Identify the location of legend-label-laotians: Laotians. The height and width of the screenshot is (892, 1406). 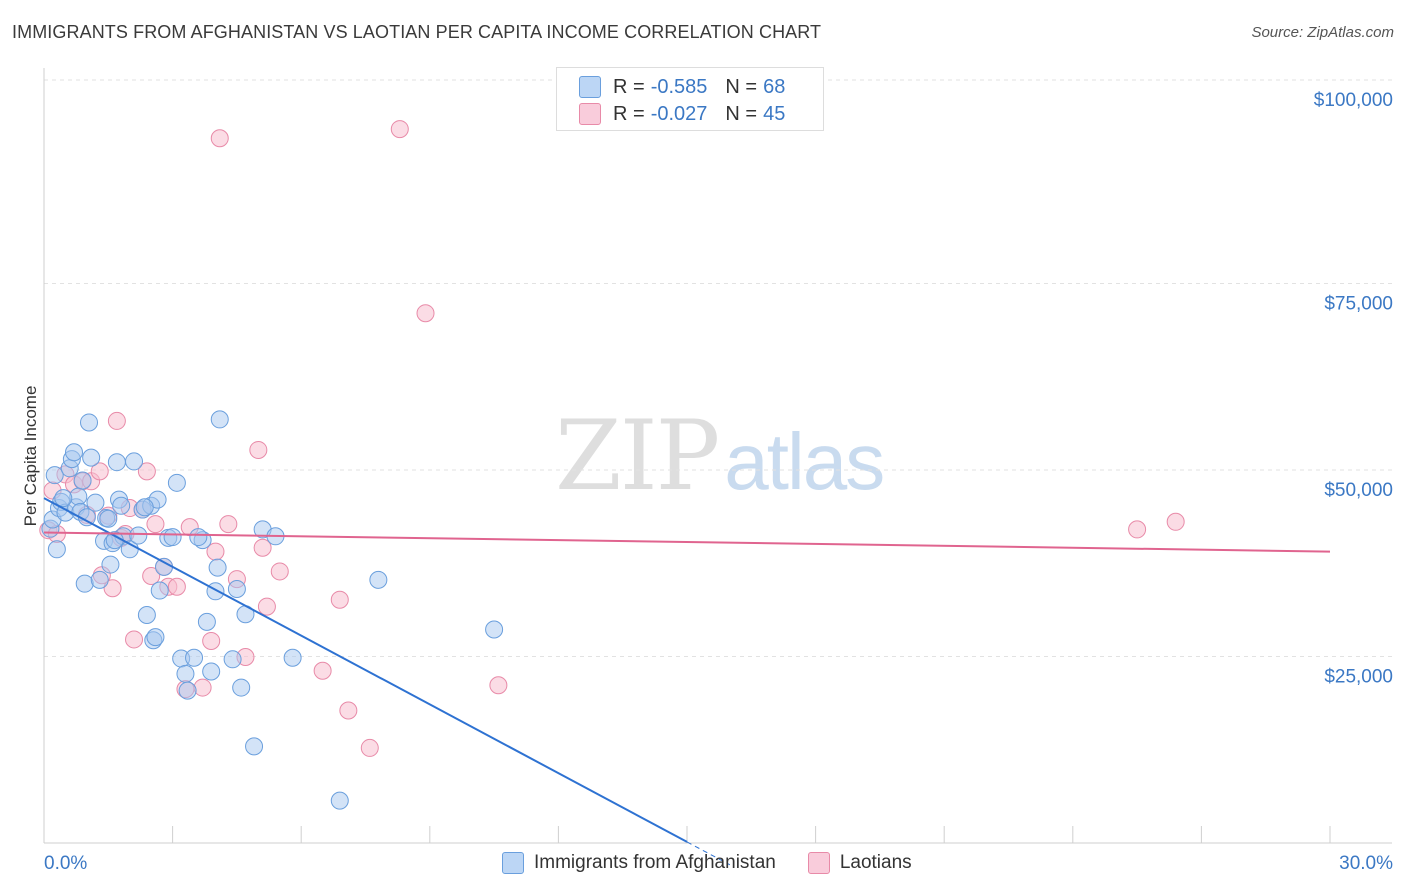
(875, 862).